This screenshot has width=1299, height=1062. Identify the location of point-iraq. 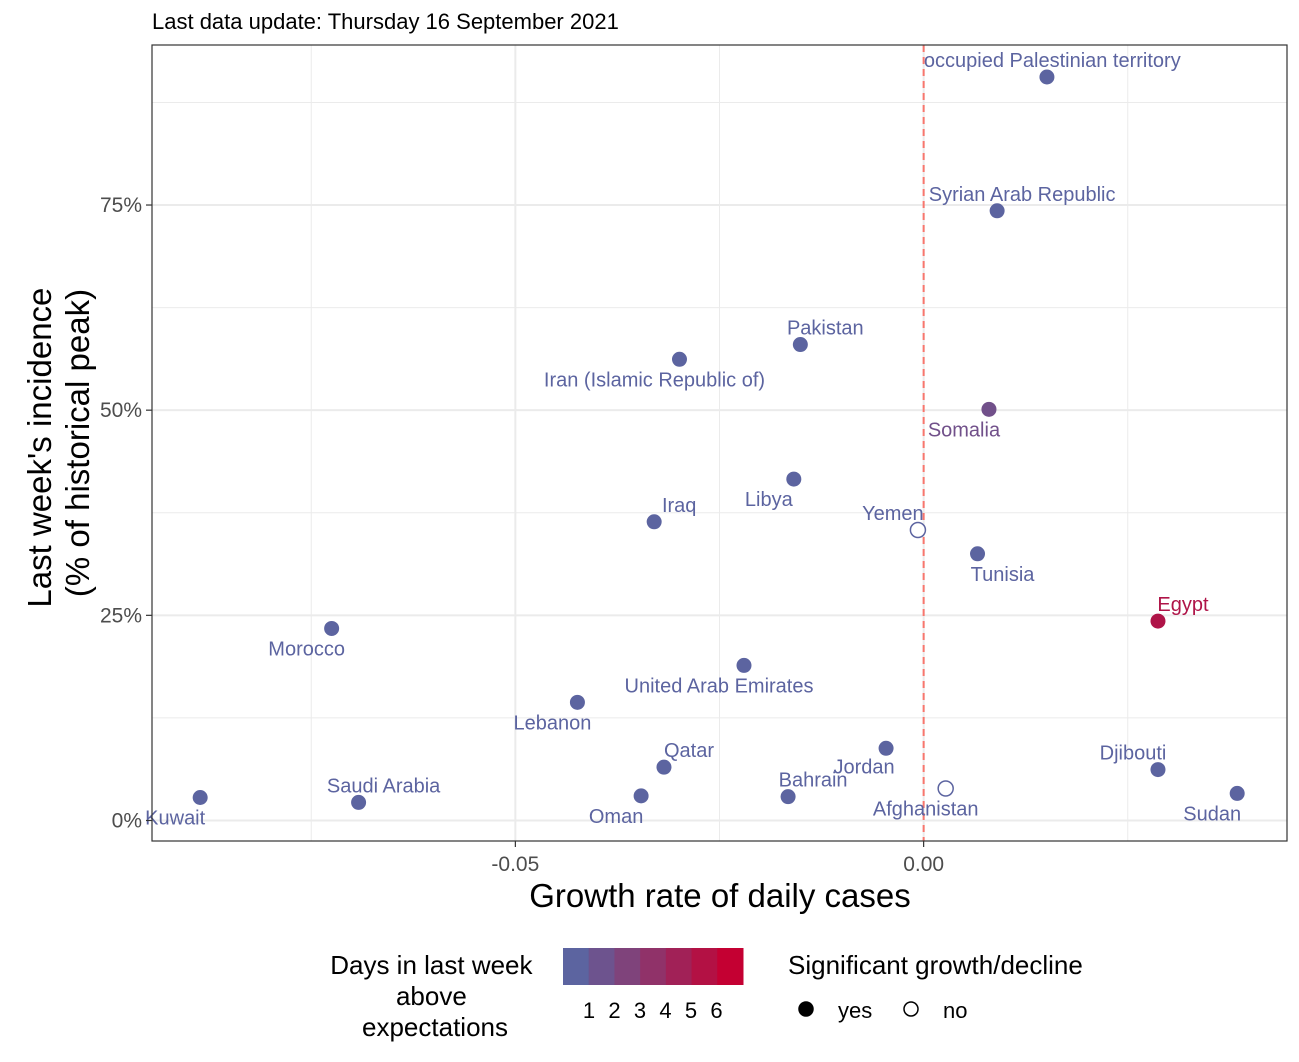
(654, 522).